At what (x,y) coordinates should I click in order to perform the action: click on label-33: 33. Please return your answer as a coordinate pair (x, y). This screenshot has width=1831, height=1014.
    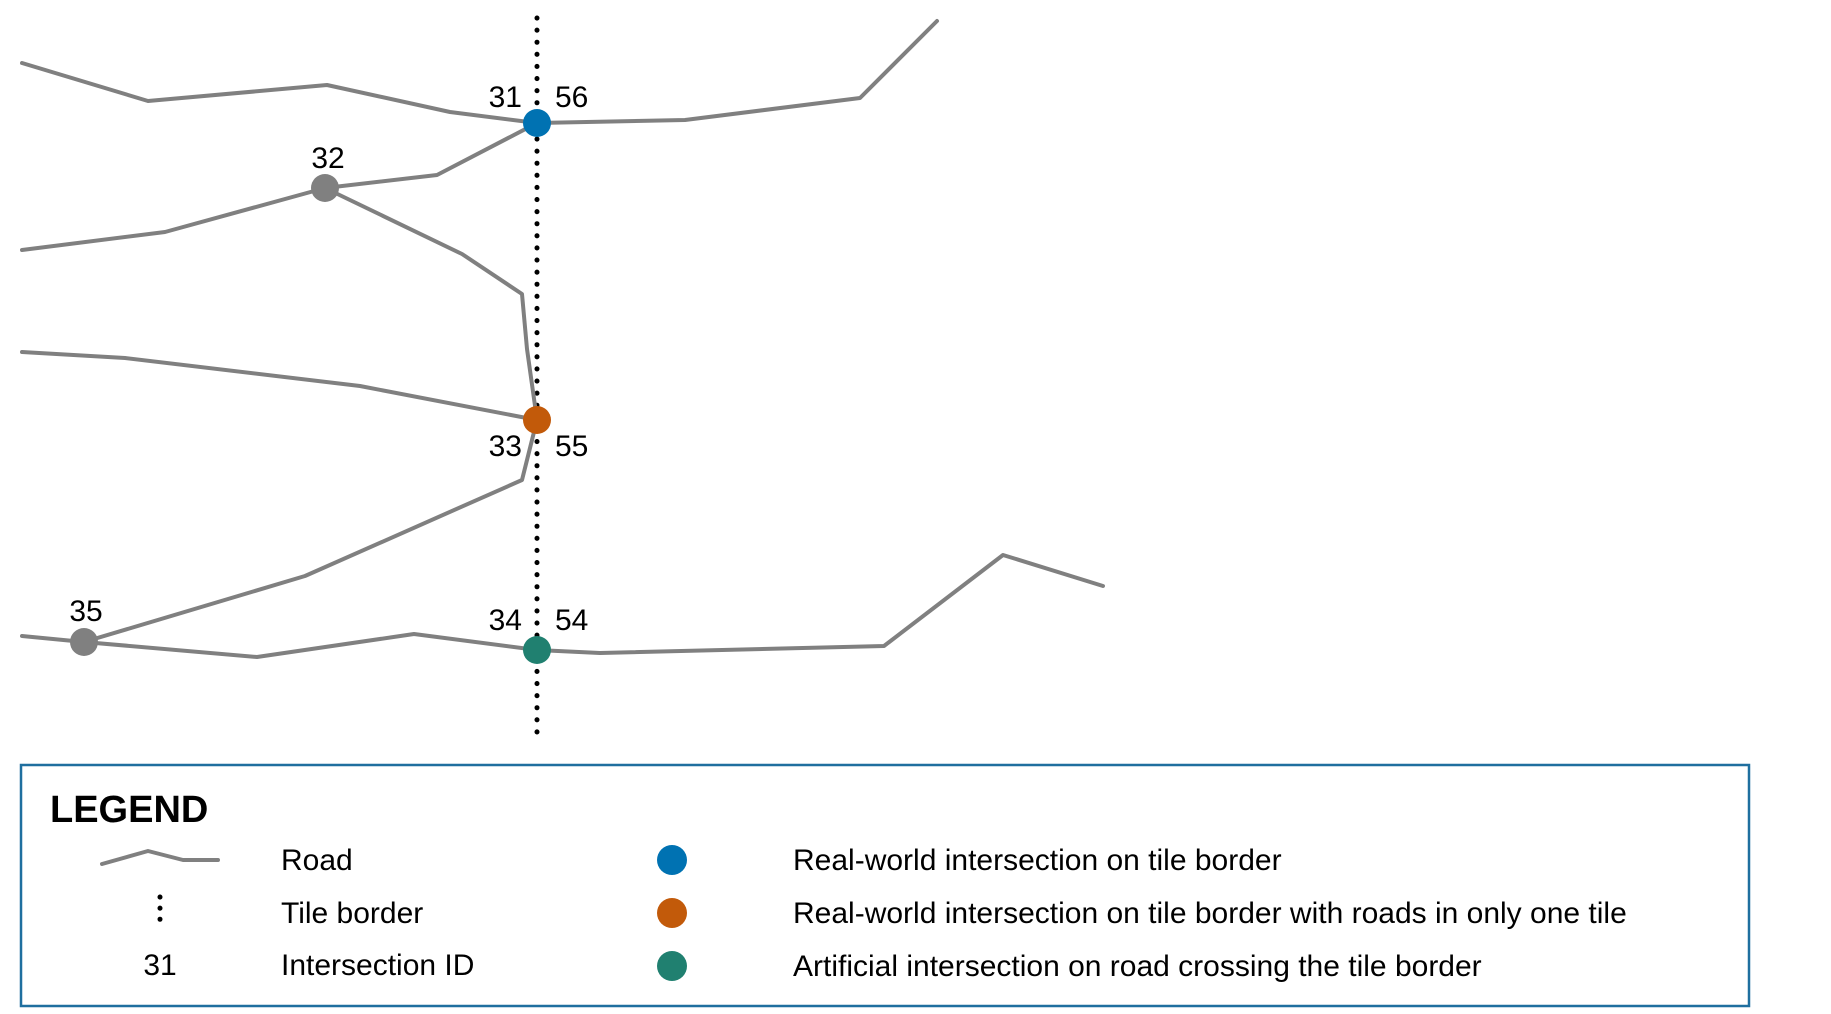
    Looking at the image, I should click on (505, 446).